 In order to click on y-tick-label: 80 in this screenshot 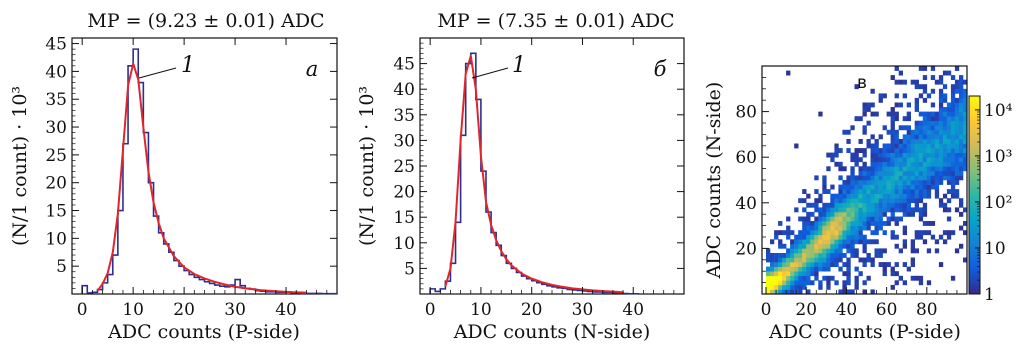, I will do `click(746, 113)`.